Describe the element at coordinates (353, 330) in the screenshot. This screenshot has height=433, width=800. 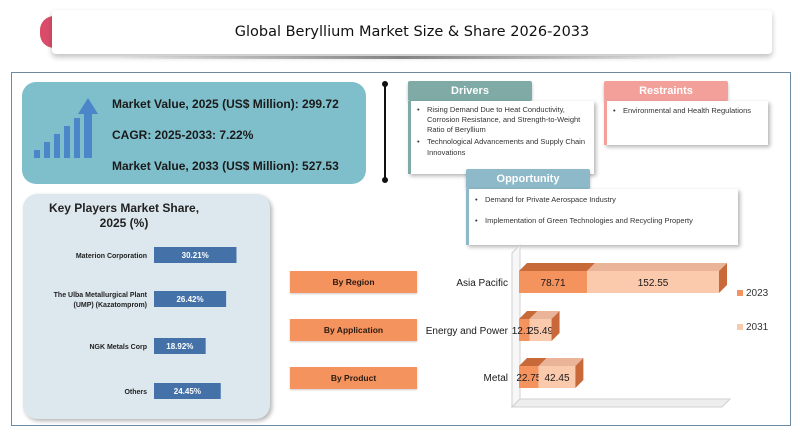
I see `by-application-label: By Application` at that location.